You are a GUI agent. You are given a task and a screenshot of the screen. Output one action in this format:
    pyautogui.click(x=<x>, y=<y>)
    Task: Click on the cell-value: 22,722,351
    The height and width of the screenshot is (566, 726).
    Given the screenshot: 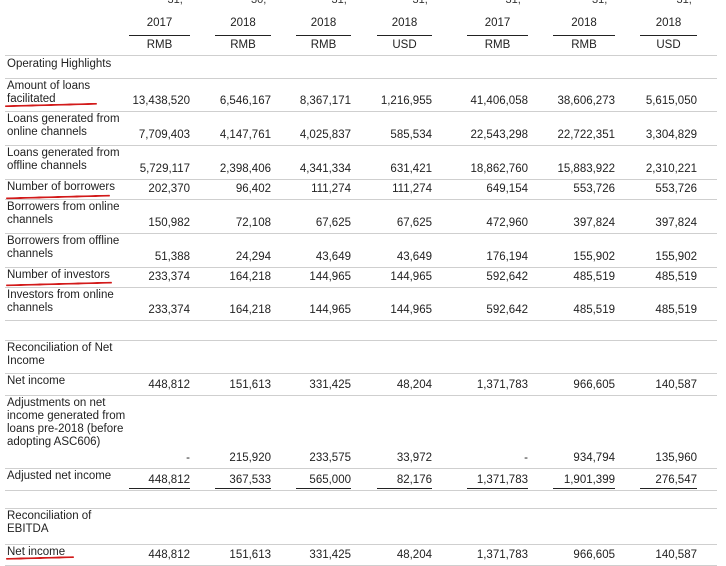 What is the action you would take?
    pyautogui.click(x=586, y=135)
    